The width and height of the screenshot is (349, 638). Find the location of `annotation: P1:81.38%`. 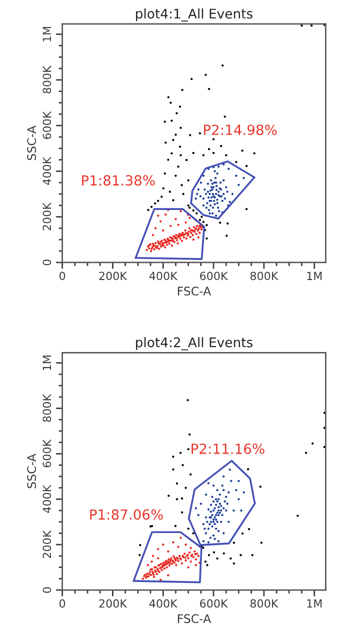

annotation: P1:81.38% is located at coordinates (118, 180).